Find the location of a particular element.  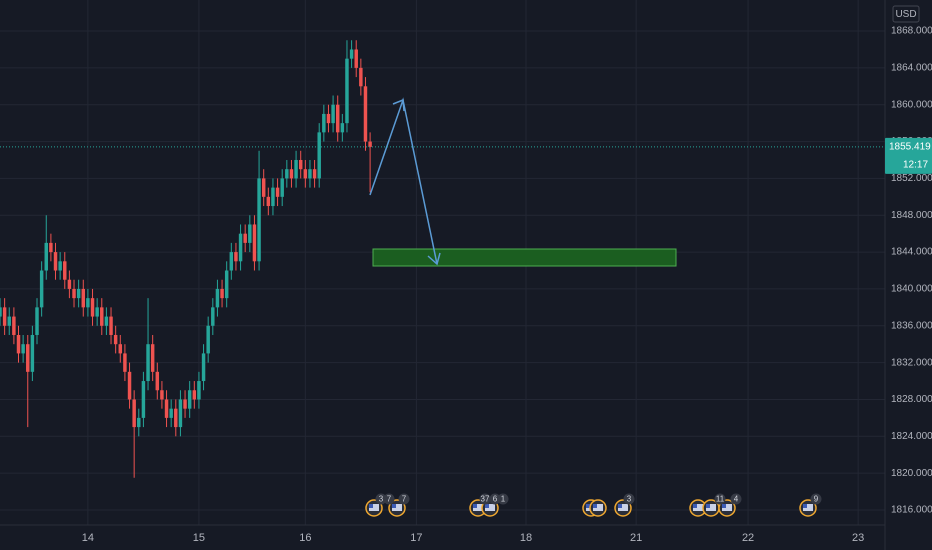

x-tick-label: 15 is located at coordinates (199, 538).